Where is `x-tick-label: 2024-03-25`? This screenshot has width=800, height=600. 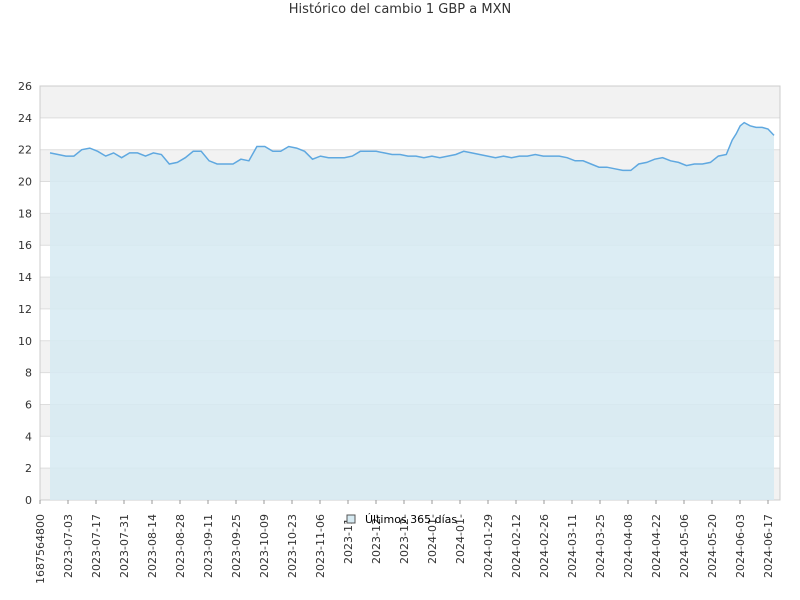
x-tick-label: 2024-03-25 is located at coordinates (600, 546).